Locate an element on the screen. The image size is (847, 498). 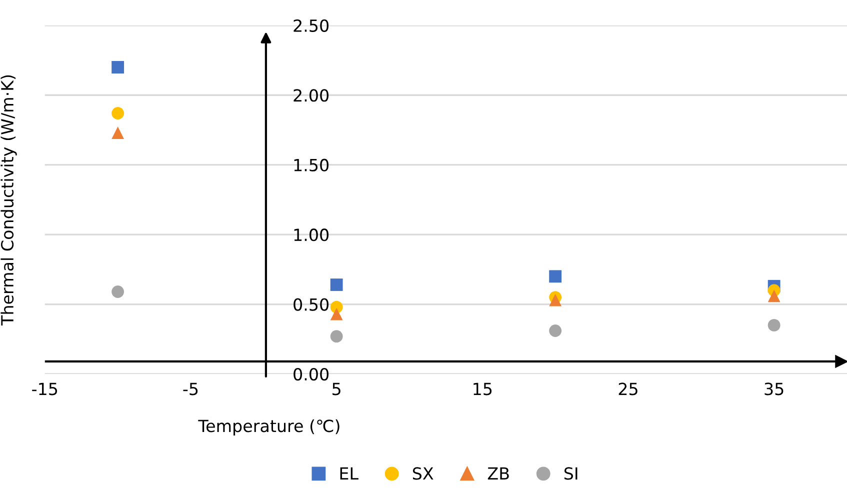
x-tick-label: 25 is located at coordinates (628, 389).